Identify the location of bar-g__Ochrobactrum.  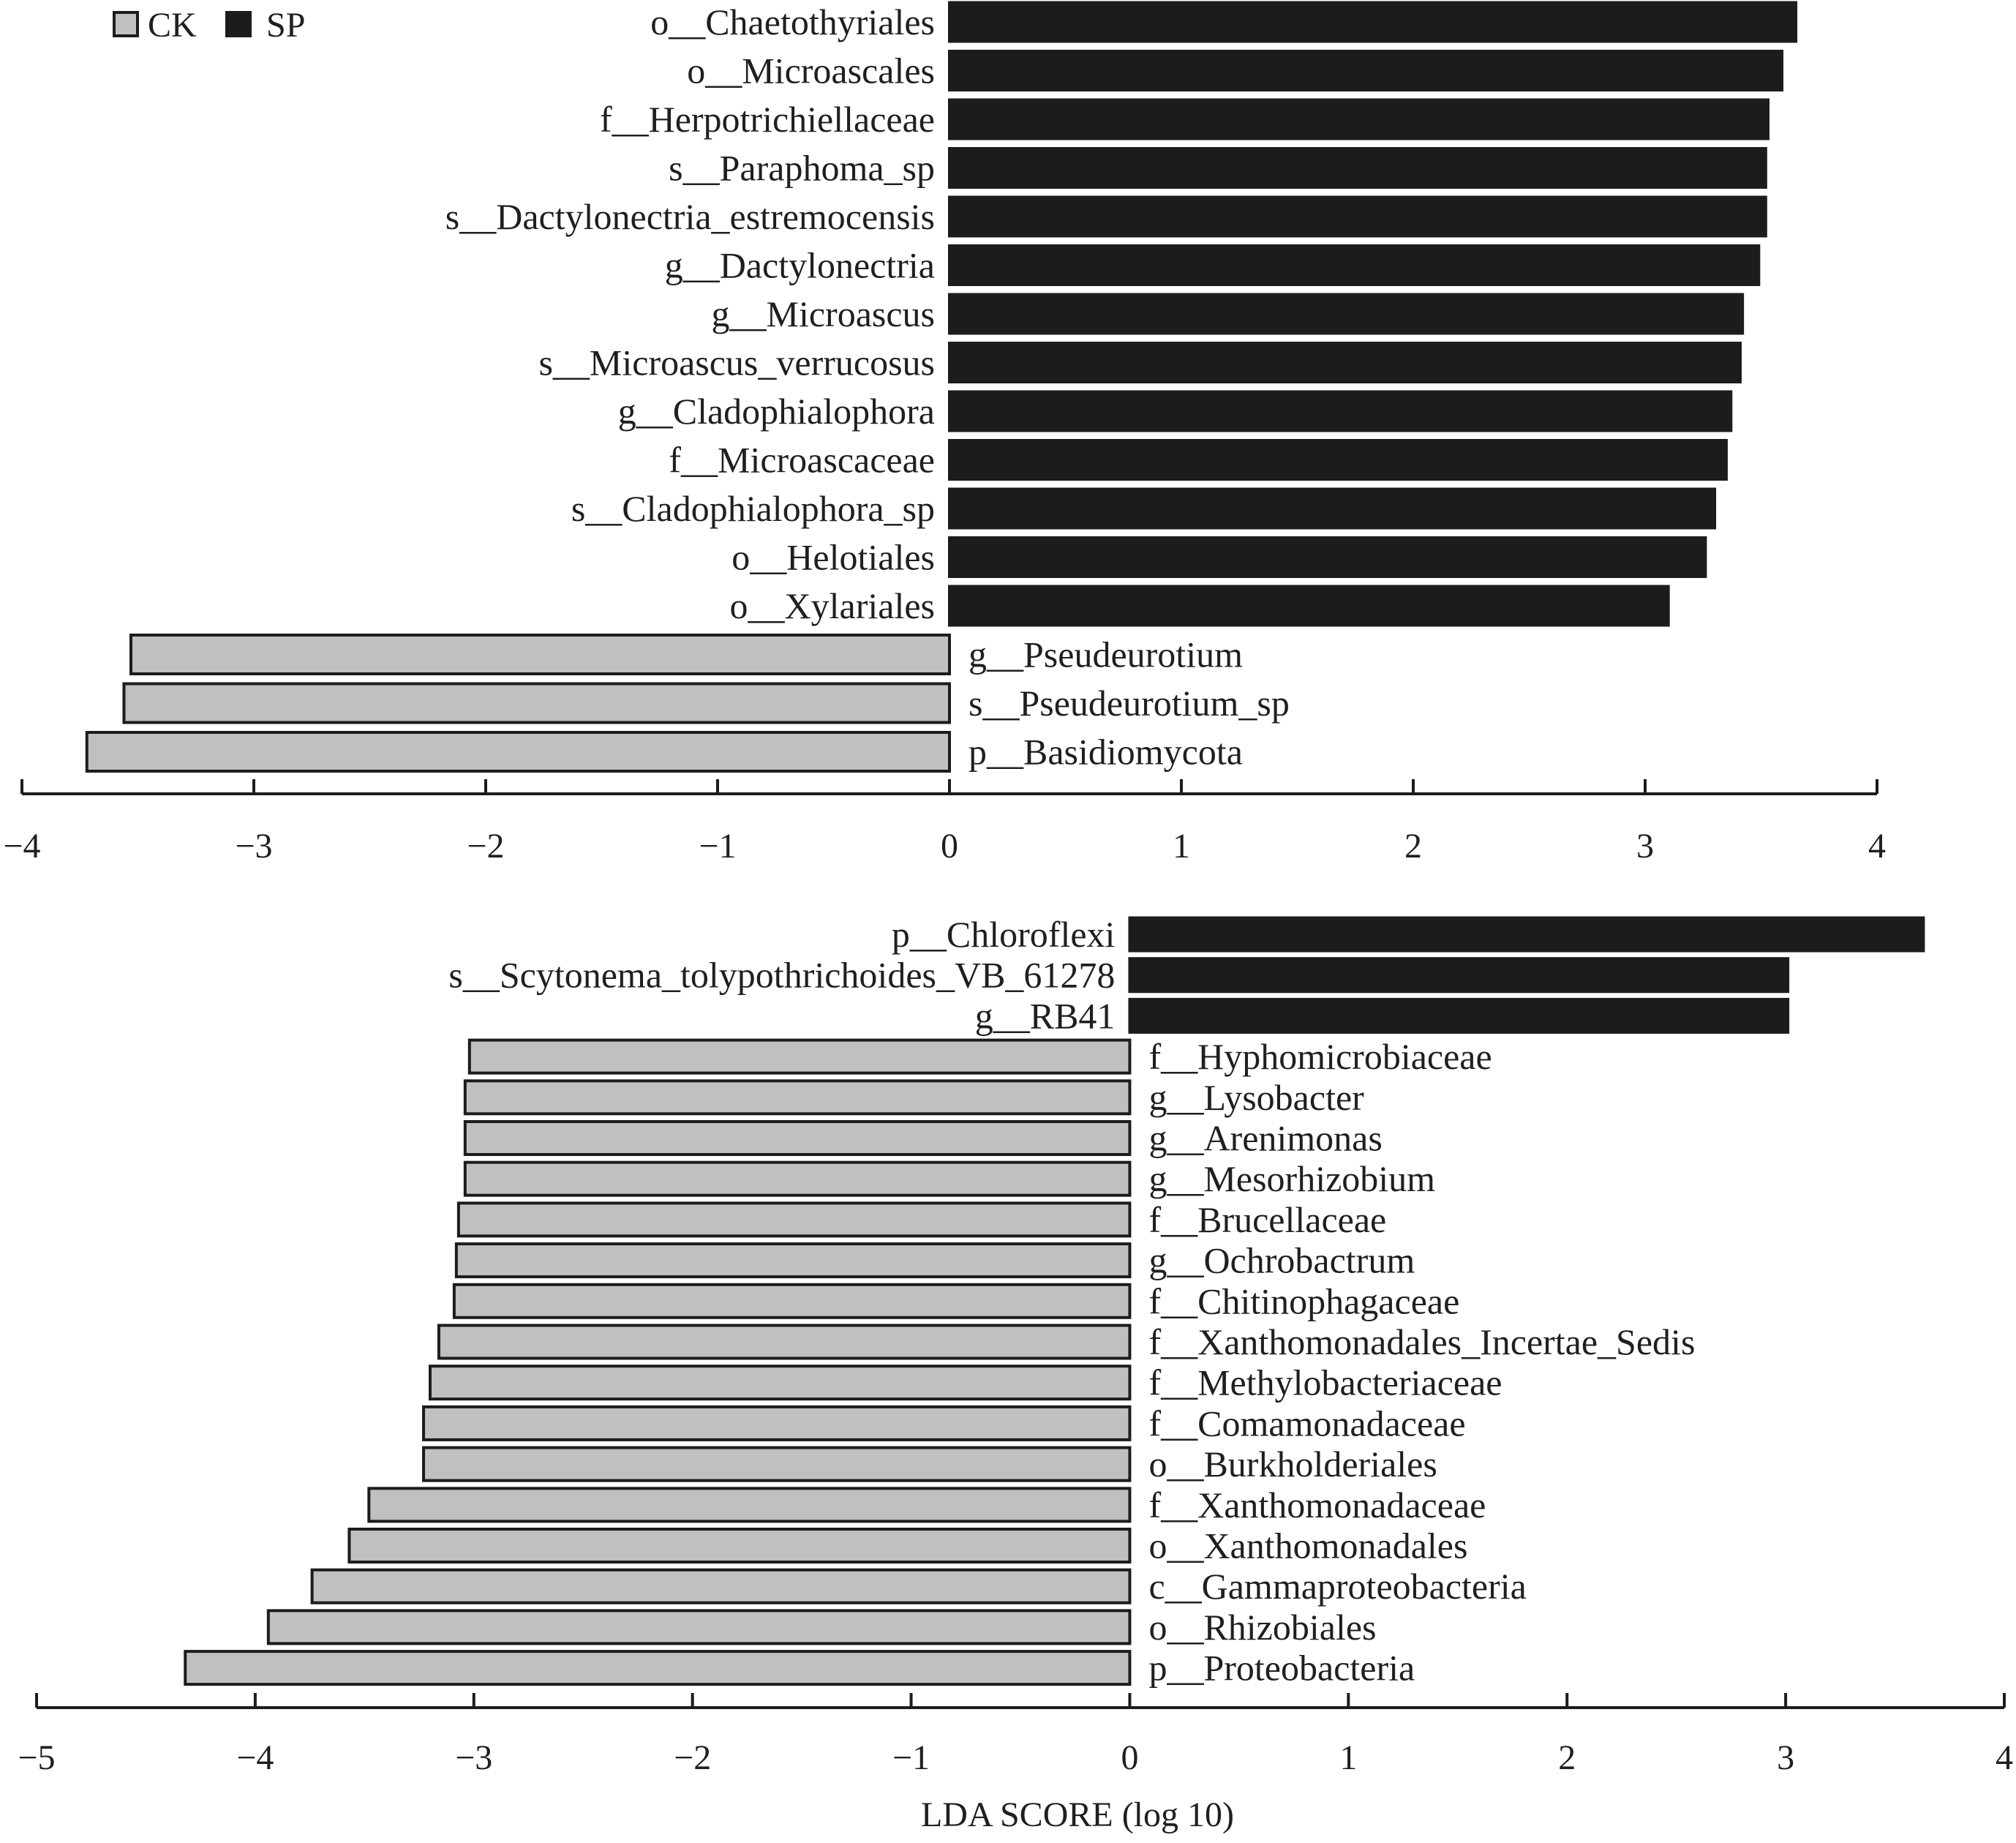
(793, 1260).